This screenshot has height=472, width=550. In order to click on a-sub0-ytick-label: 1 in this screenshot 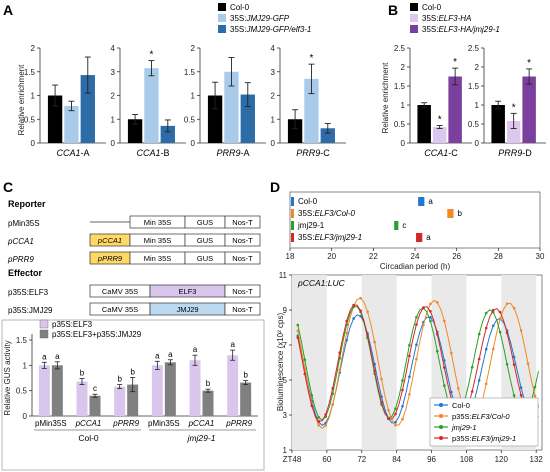, I will do `click(33, 96)`.